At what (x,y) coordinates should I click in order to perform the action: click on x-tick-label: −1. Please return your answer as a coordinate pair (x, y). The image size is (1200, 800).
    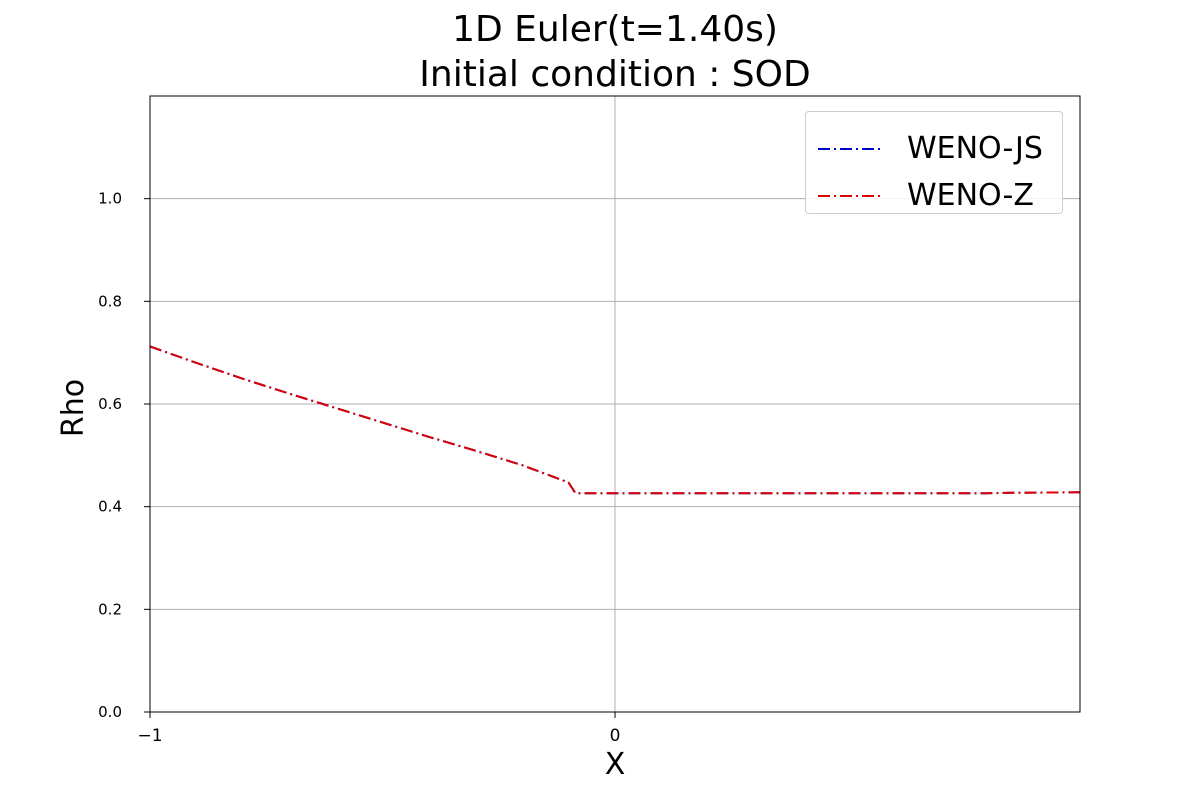
    Looking at the image, I should click on (149, 736).